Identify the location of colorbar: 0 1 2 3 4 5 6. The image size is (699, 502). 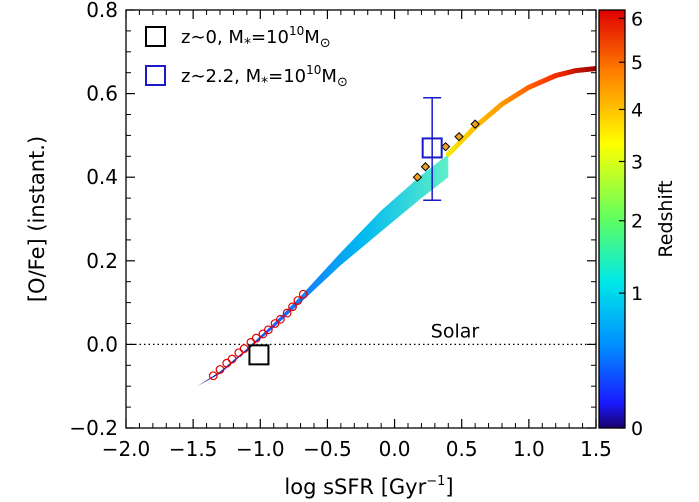
(620, 224).